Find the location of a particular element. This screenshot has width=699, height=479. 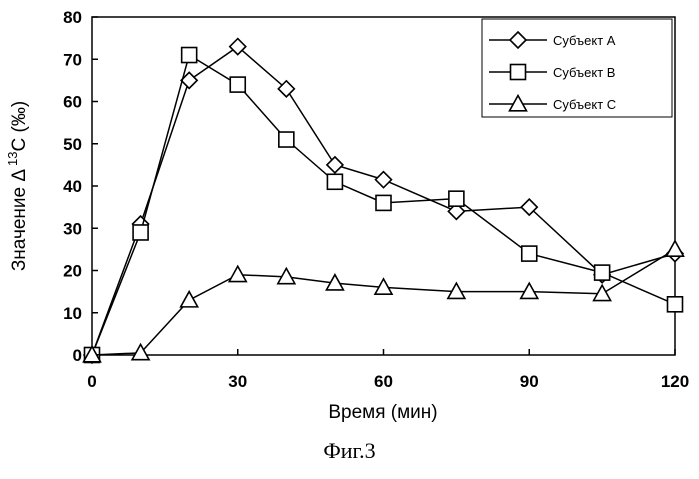

x-tick-label: 120 is located at coordinates (675, 381).